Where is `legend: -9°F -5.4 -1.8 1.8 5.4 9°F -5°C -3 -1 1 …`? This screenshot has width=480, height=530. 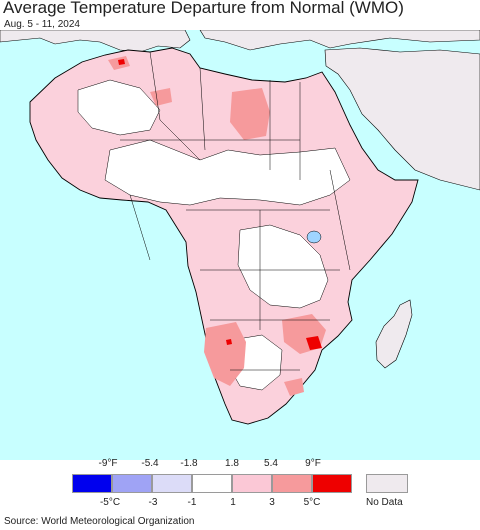
legend: -9°F -5.4 -1.8 1.8 5.4 9°F -5°C -3 -1 1 … is located at coordinates (240, 486).